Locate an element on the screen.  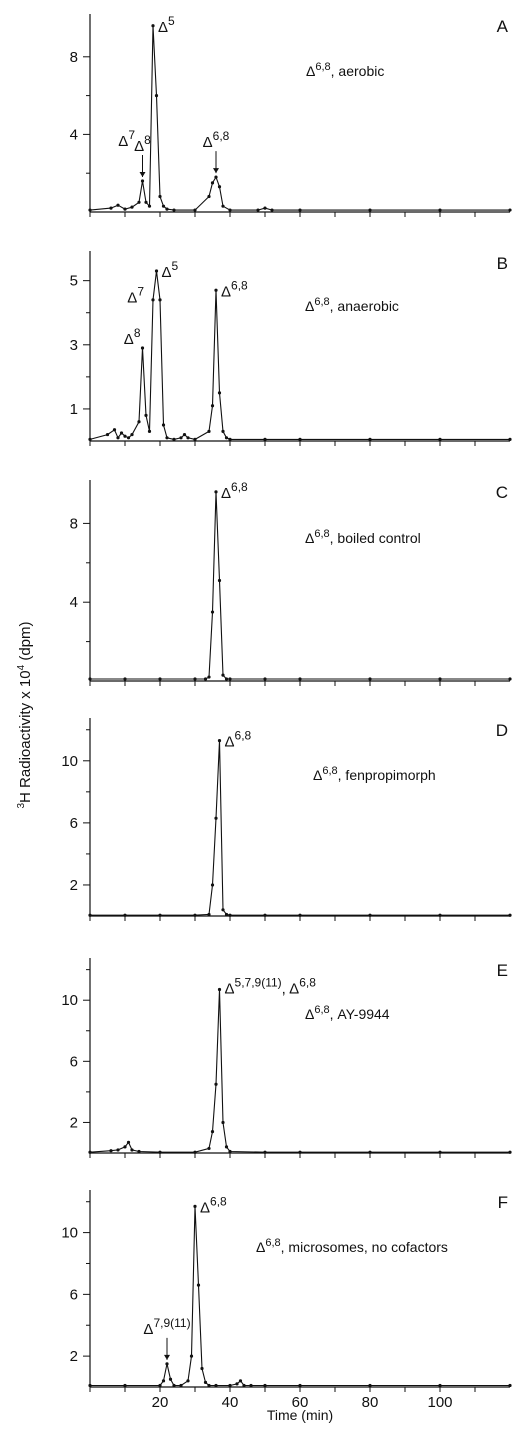
peak-label-sup: 8 is located at coordinates (147, 140).